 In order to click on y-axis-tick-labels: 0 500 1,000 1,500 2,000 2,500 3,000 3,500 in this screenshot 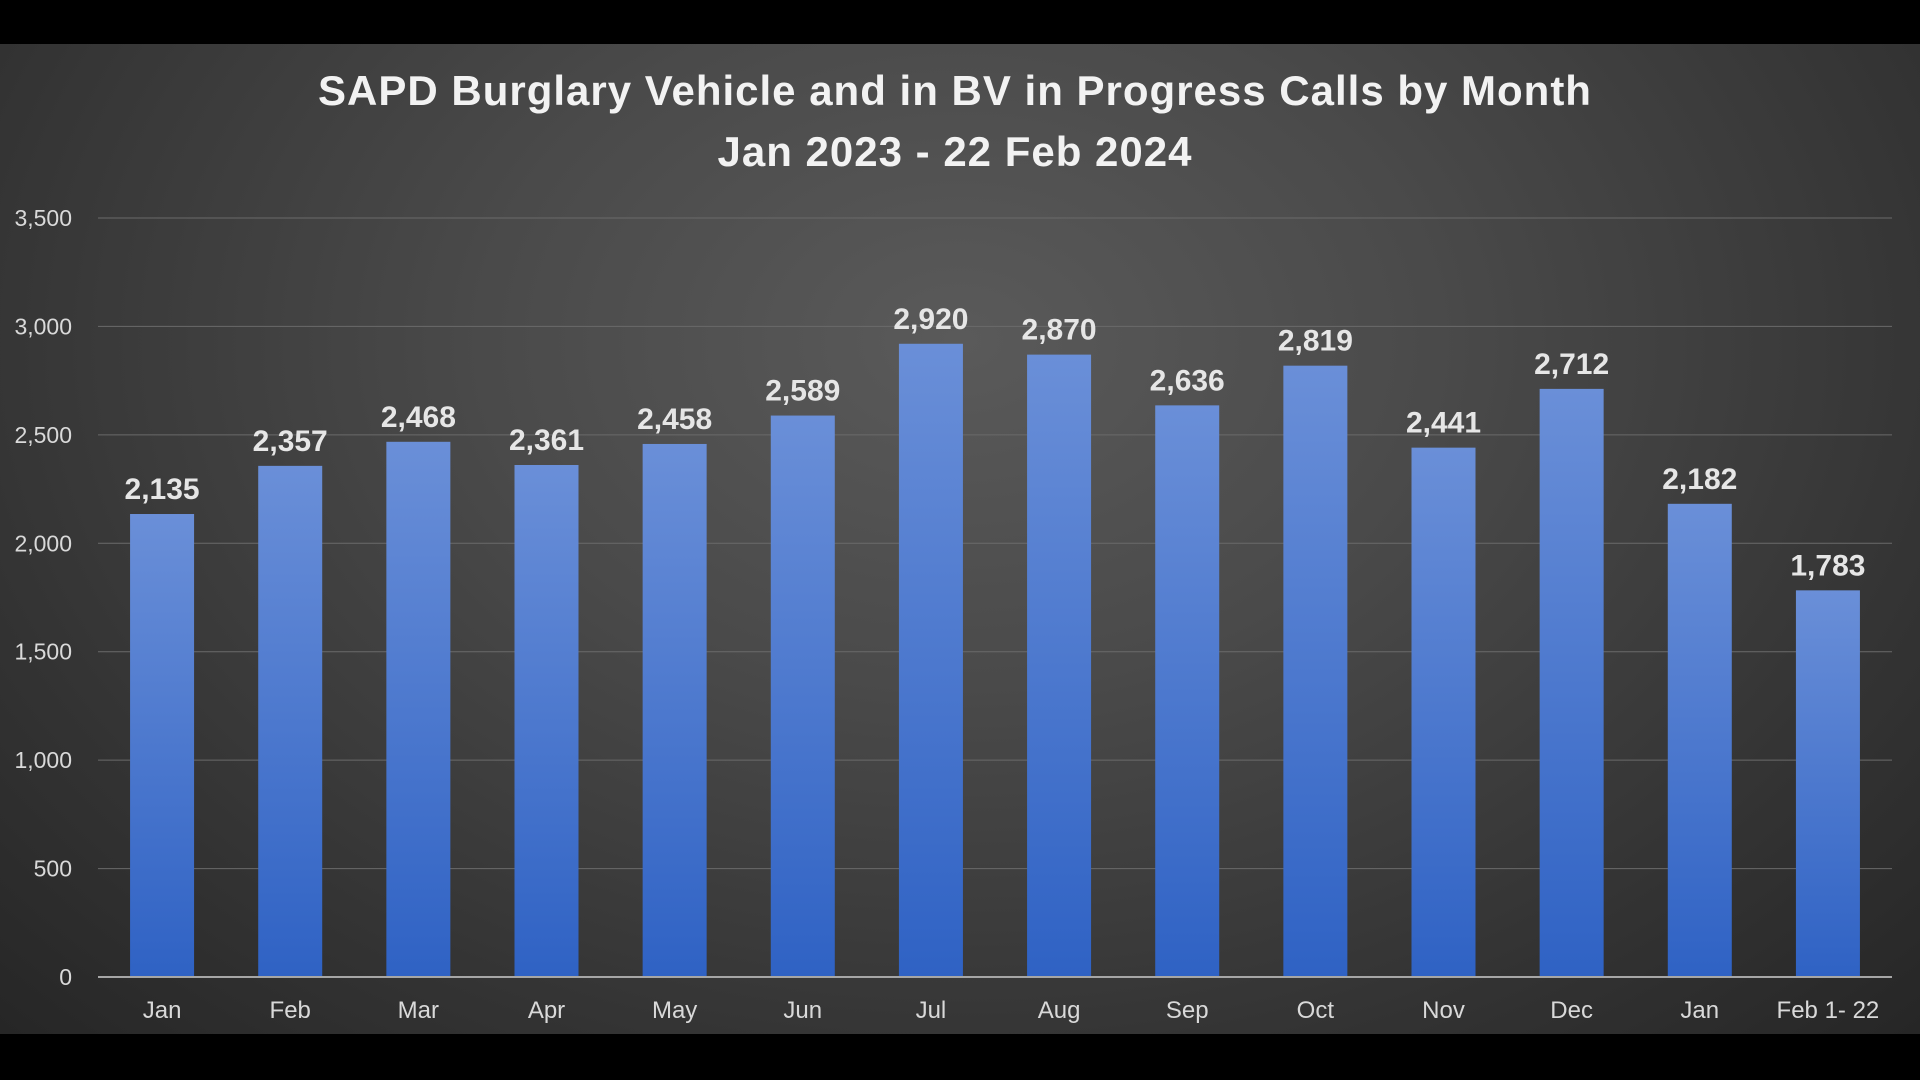, I will do `click(43, 597)`.